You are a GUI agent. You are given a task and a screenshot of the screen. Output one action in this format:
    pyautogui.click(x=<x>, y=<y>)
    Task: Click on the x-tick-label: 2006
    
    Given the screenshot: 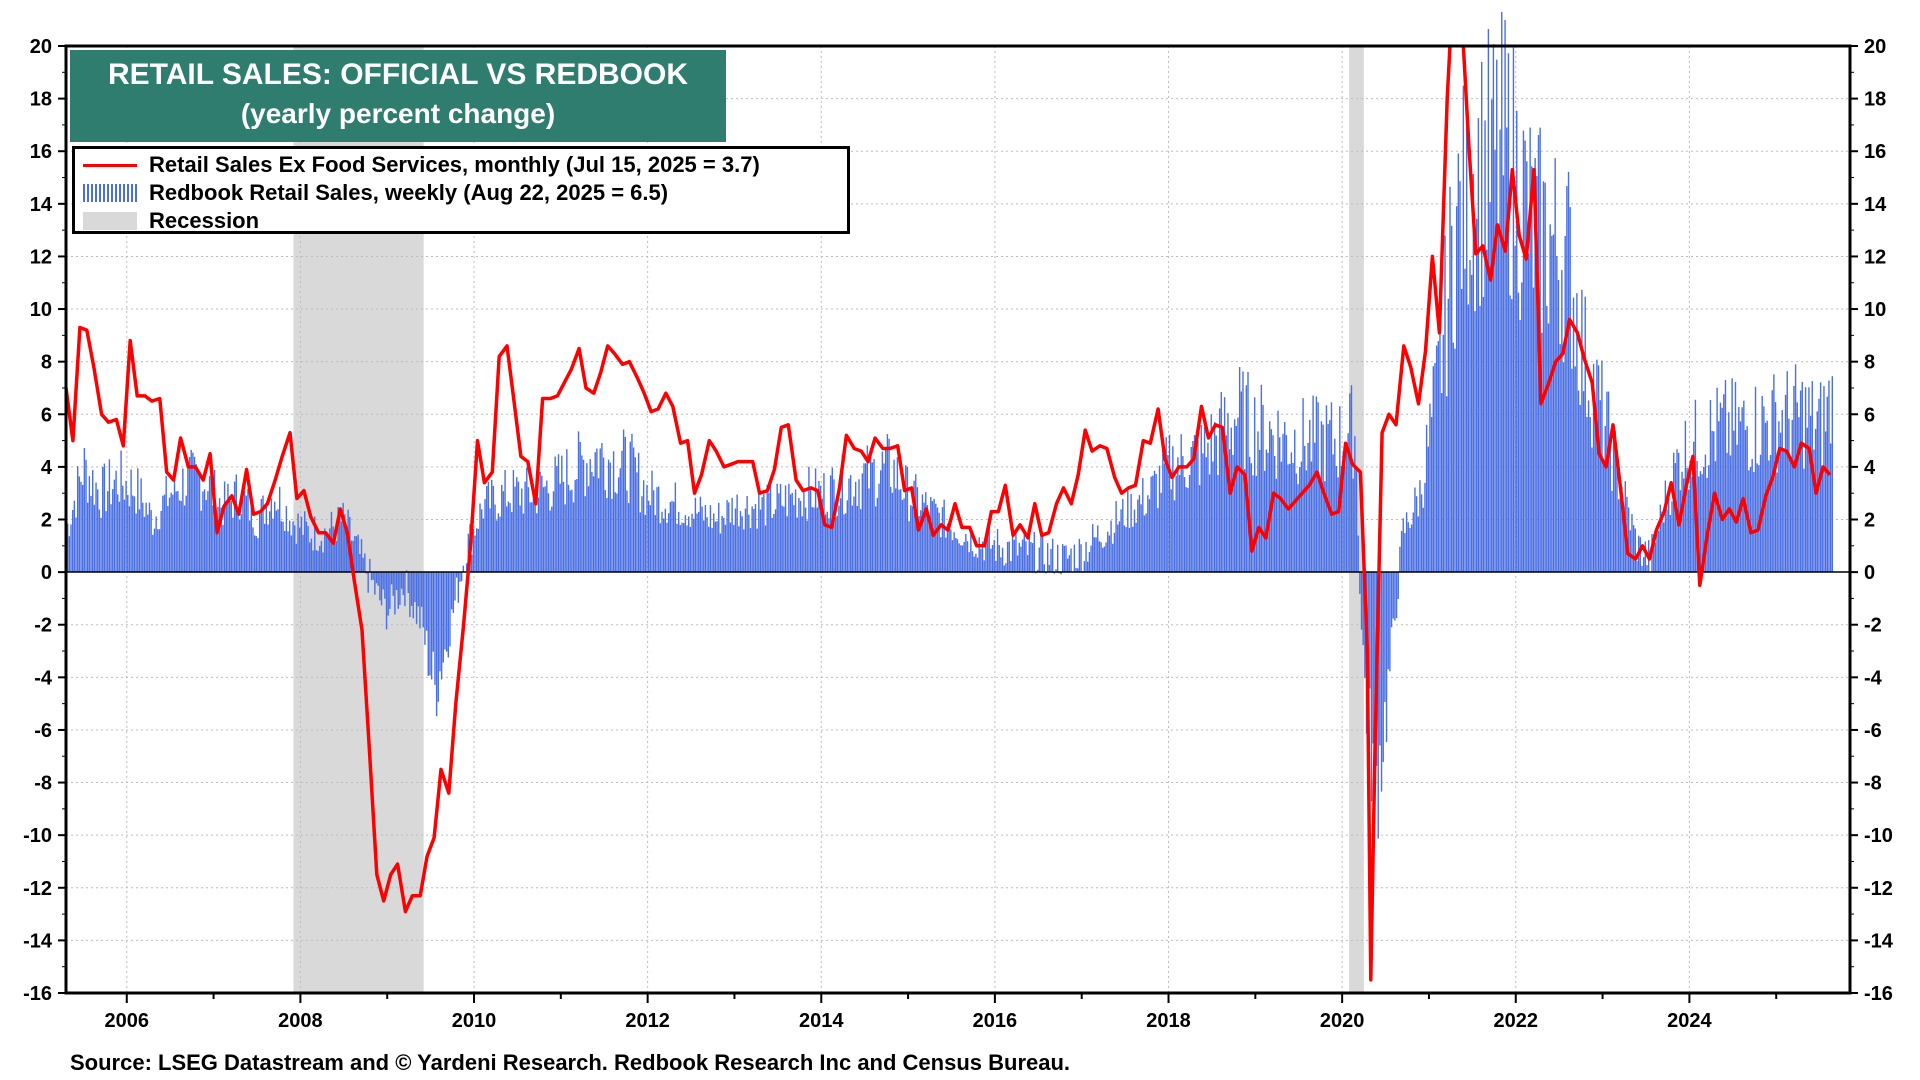 What is the action you would take?
    pyautogui.click(x=127, y=1021)
    